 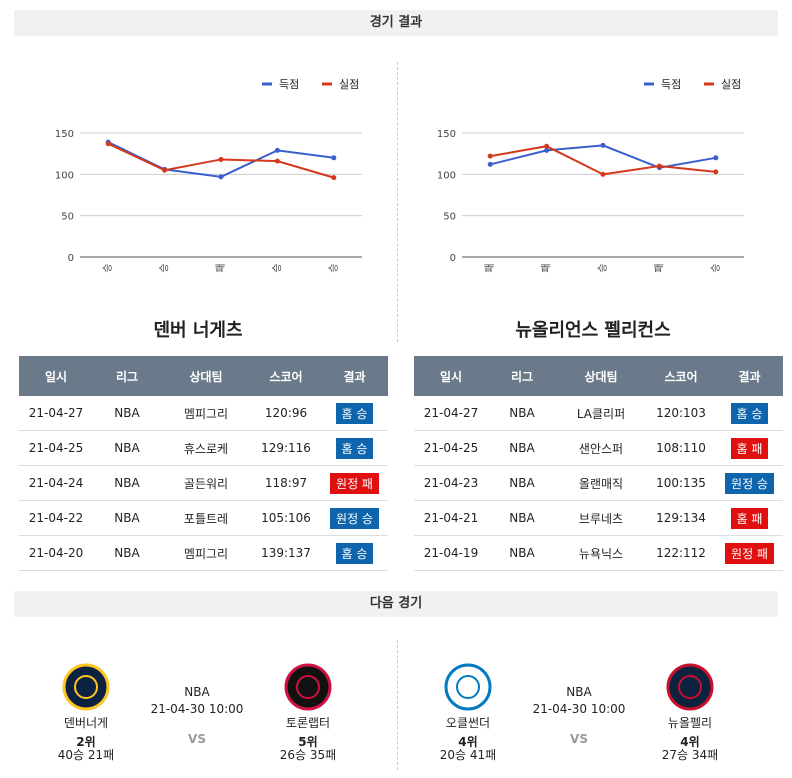 What do you see at coordinates (208, 175) in the screenshot?
I see `line-chart: 0 50 100 150 승 승 패 승 승 득점 실점` at bounding box center [208, 175].